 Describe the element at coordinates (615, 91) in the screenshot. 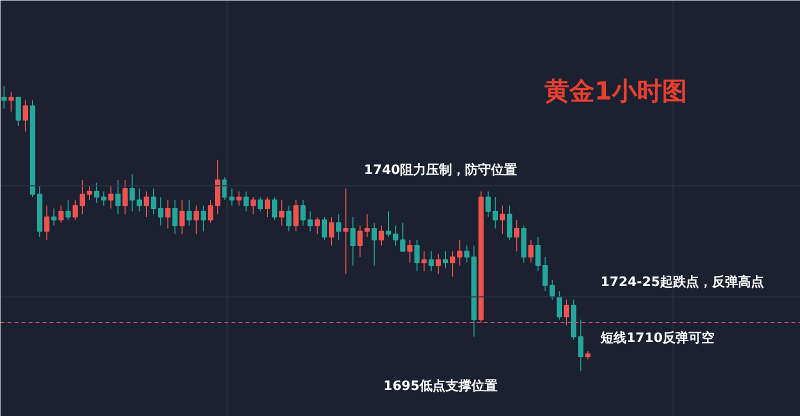

I see `chart-title: 黄金1小时图` at that location.